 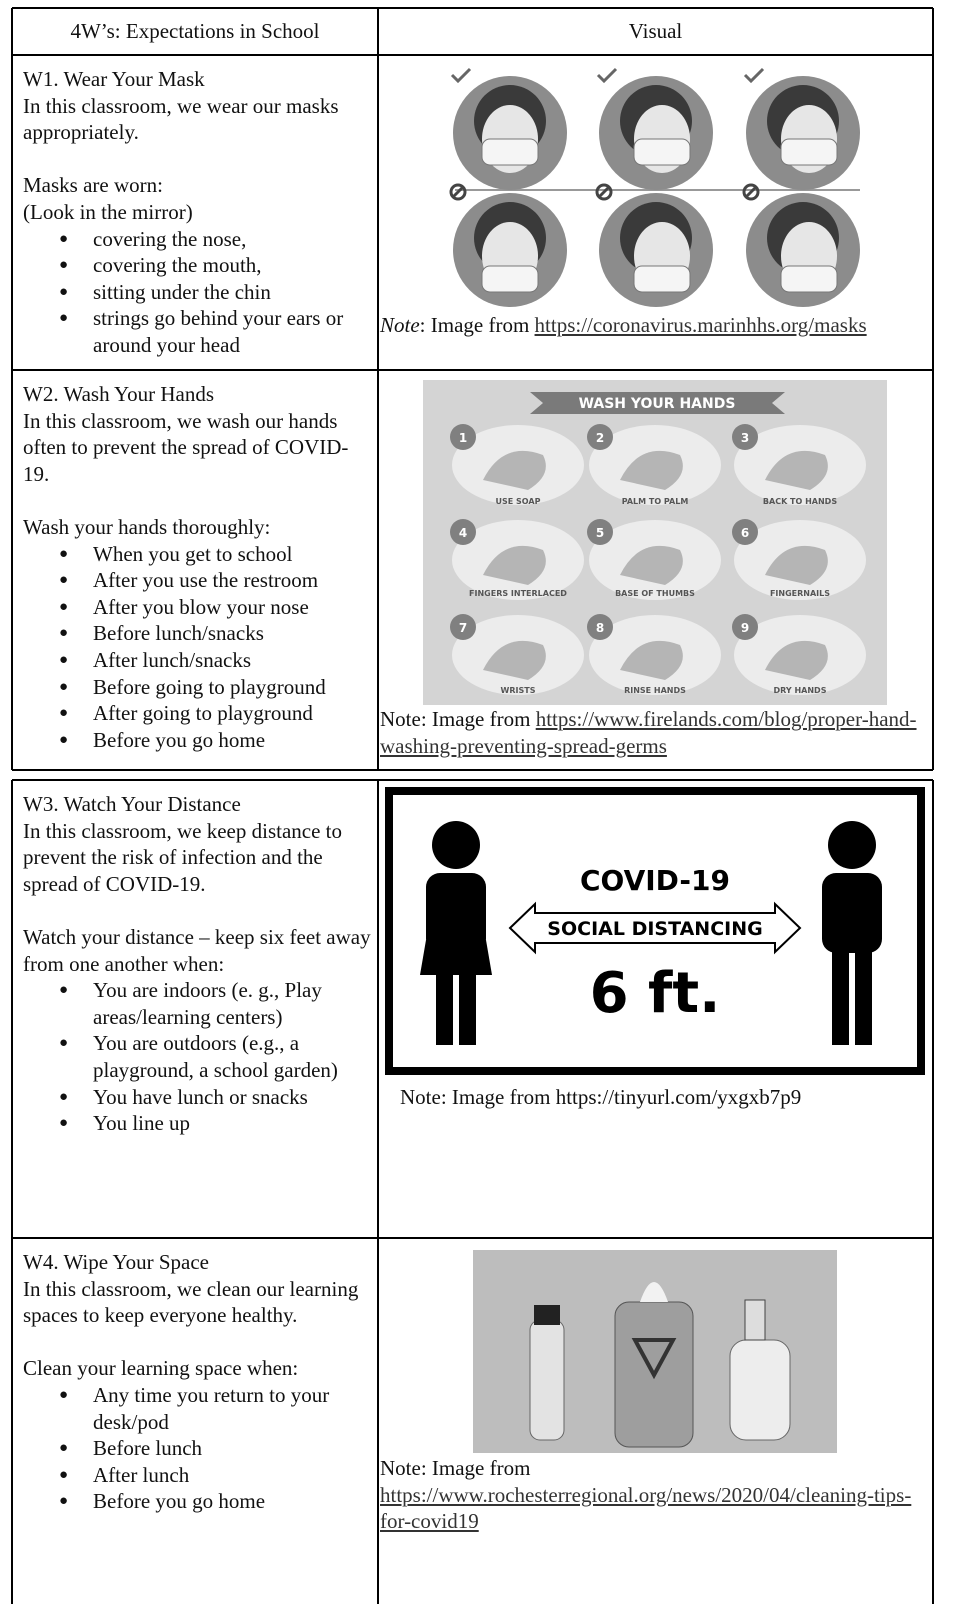 What do you see at coordinates (108, 211) in the screenshot?
I see `lead-line: (Look in the mirror)` at bounding box center [108, 211].